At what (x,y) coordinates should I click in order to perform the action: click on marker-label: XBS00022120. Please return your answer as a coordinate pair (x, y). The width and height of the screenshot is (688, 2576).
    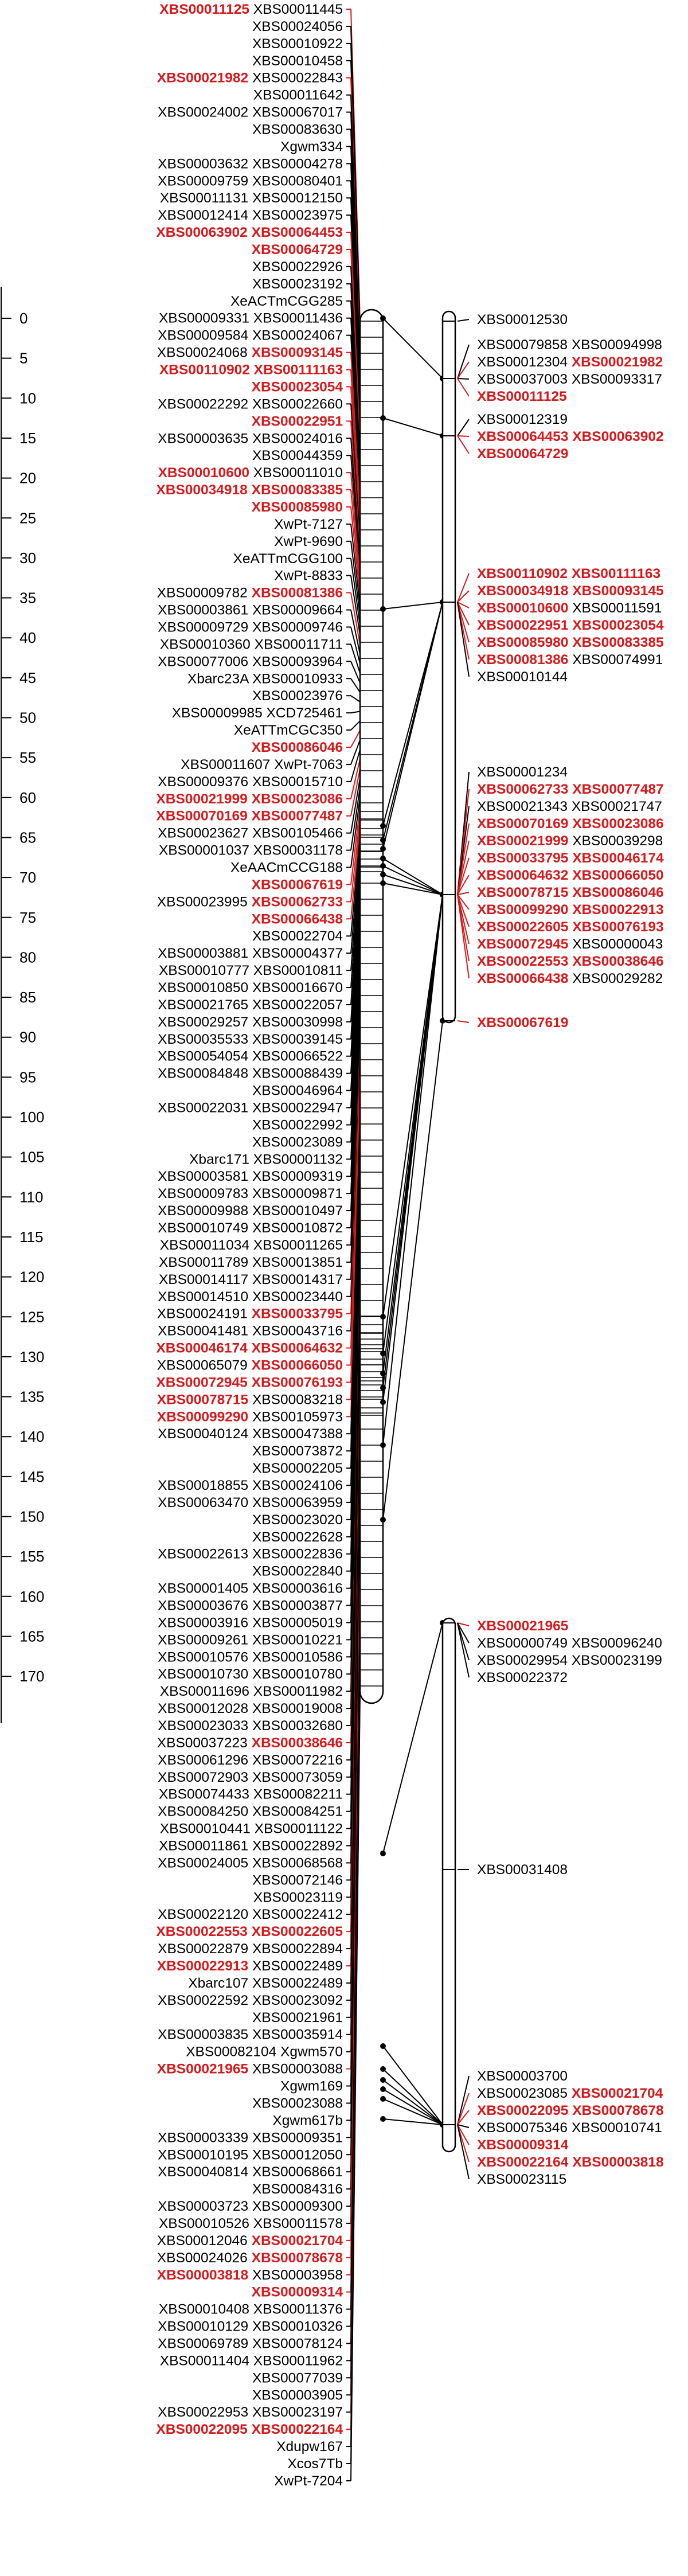
    Looking at the image, I should click on (203, 1915).